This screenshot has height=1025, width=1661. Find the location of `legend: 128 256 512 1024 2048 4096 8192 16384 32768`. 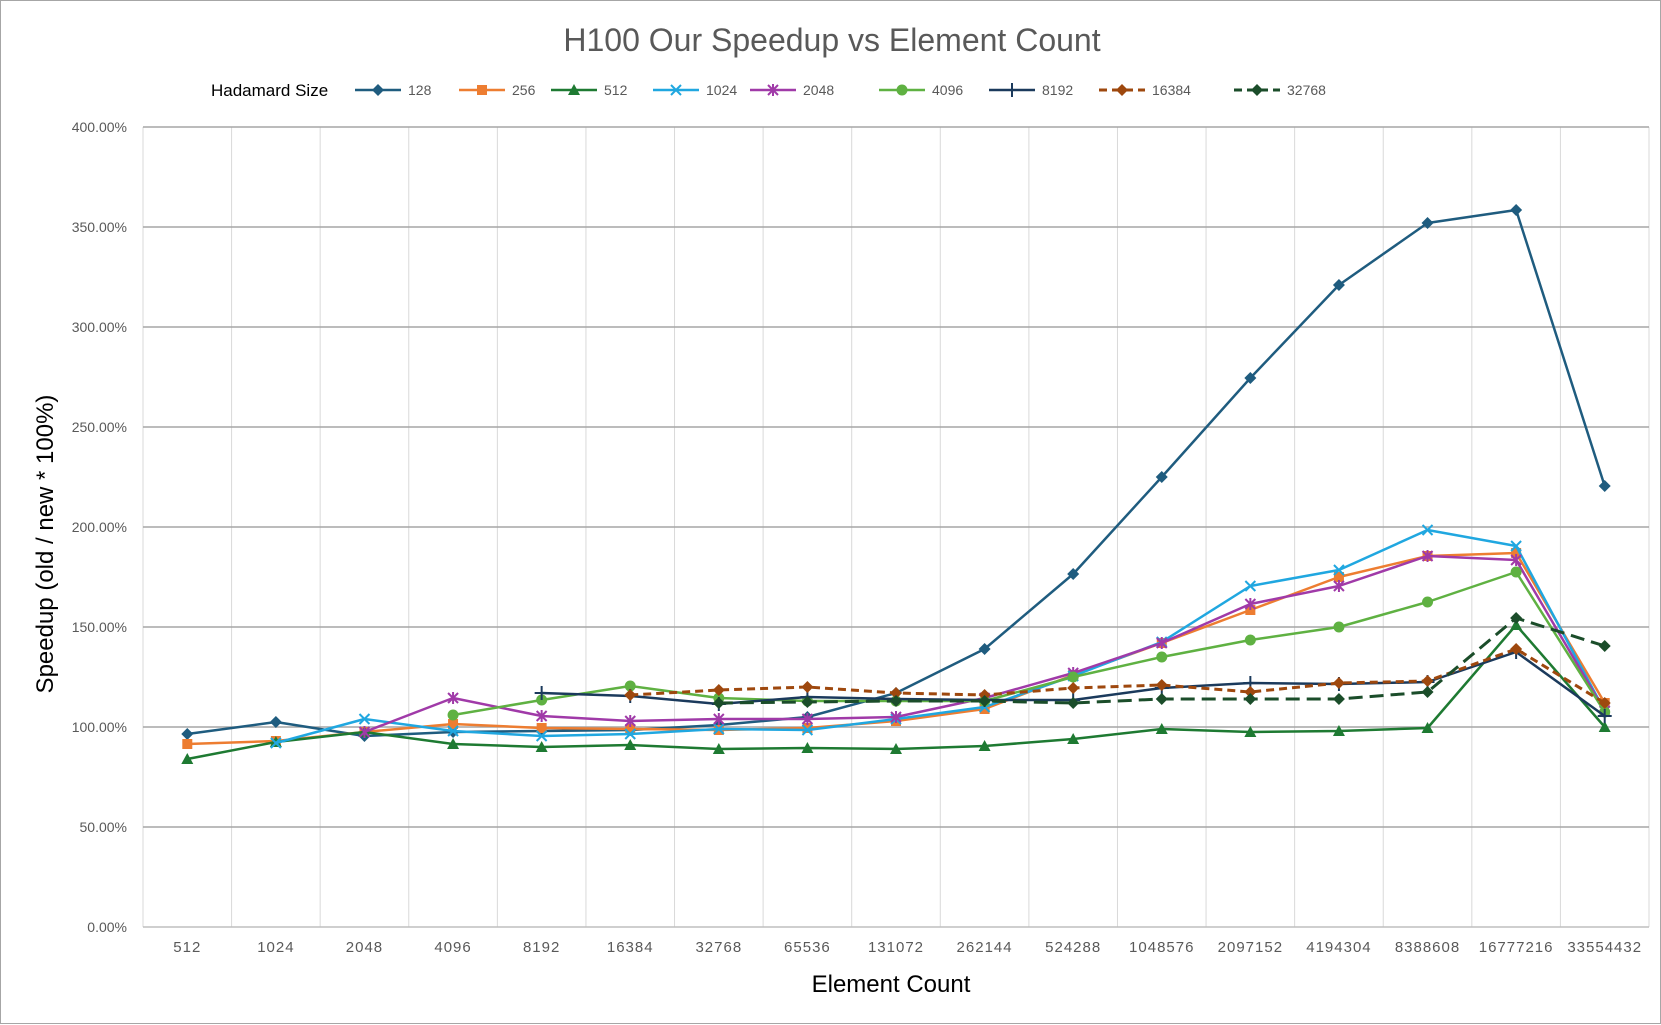

legend: 128 256 512 1024 2048 4096 8192 16384 32768 is located at coordinates (840, 90).